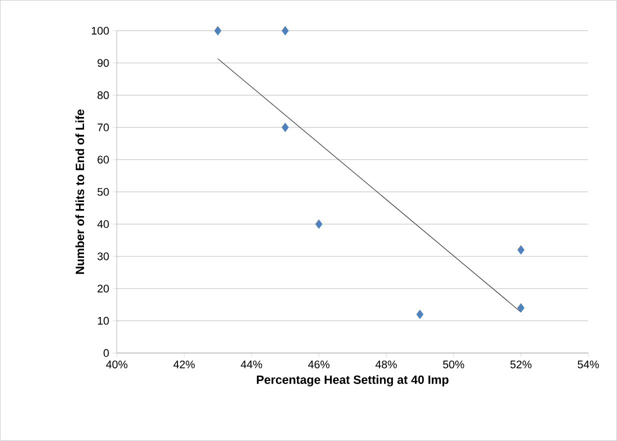  I want to click on y-tick-label: 50, so click(103, 192).